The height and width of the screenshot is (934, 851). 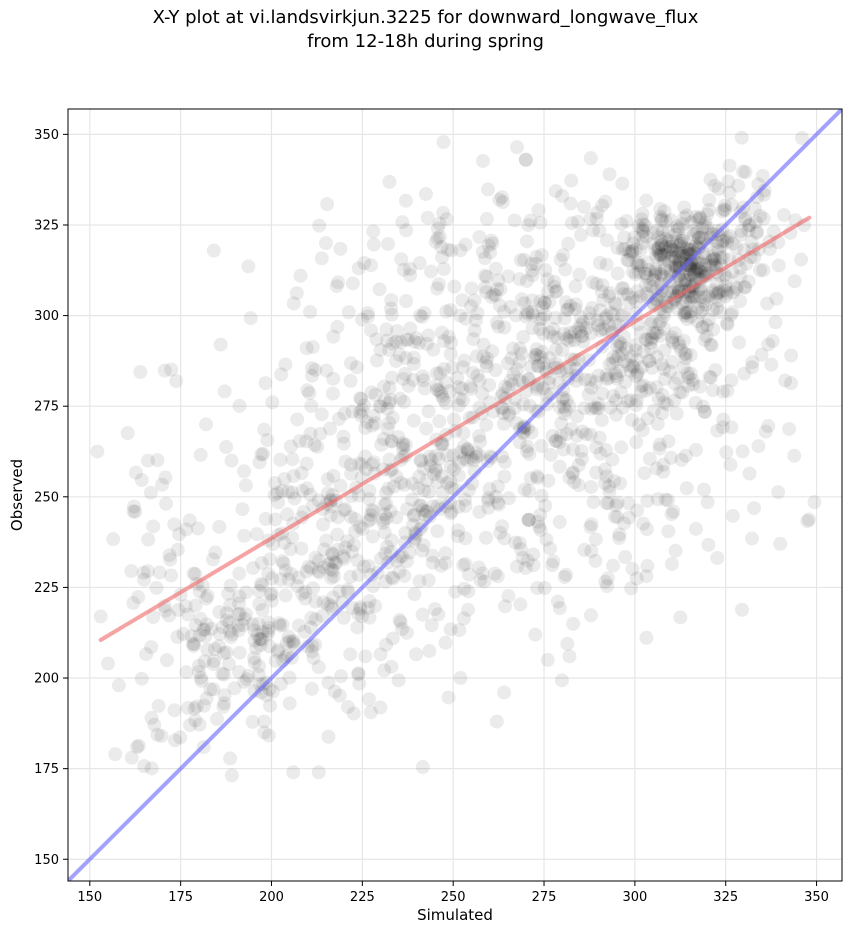 What do you see at coordinates (89, 897) in the screenshot?
I see `x-tick-label: 150` at bounding box center [89, 897].